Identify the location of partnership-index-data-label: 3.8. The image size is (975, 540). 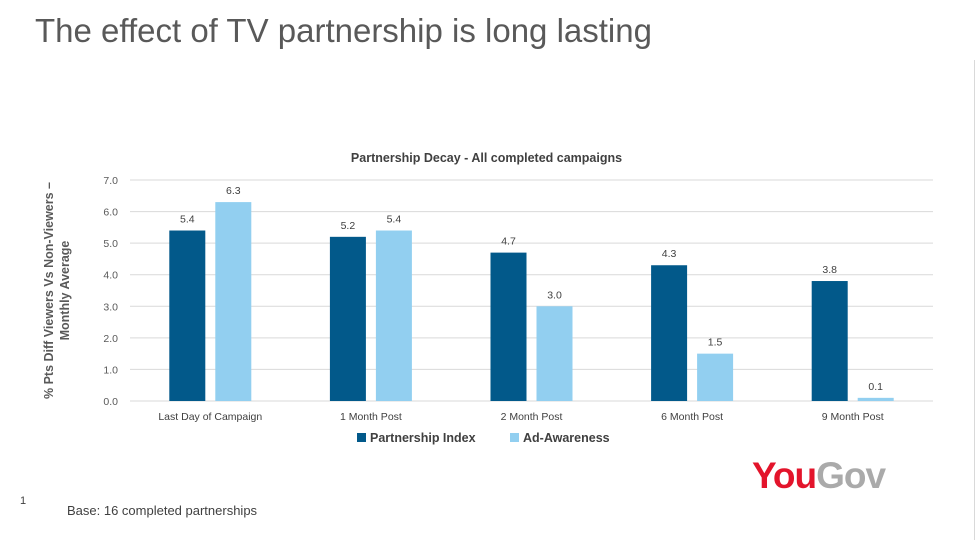
(829, 270).